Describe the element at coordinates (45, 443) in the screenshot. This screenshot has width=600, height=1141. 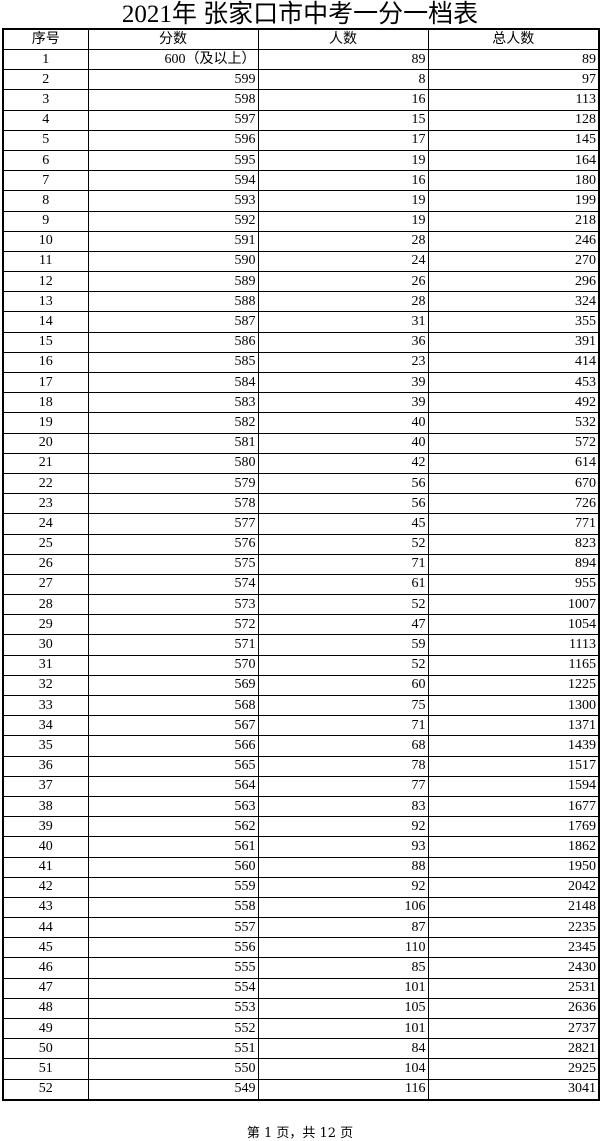
I see `cell-index: 20` at that location.